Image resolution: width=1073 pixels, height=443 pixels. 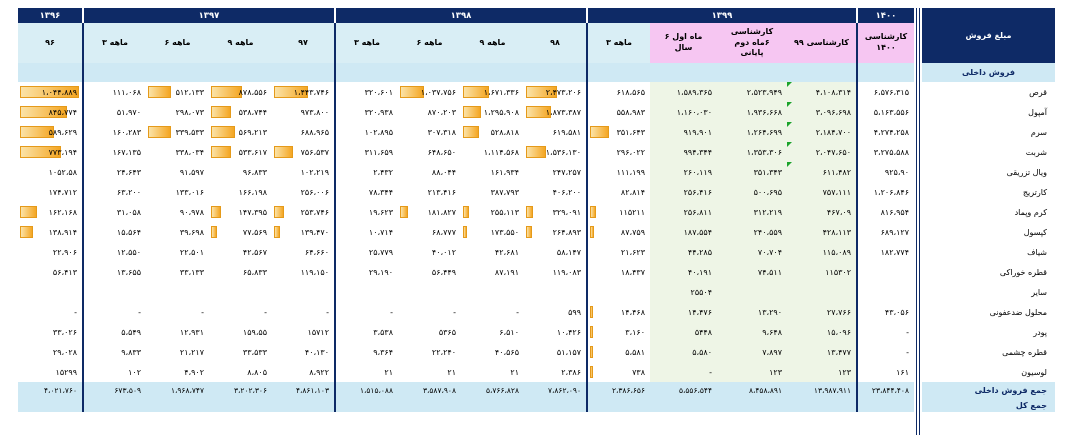 What do you see at coordinates (114, 372) in the screenshot?
I see `value-cell: ۱۰۲` at bounding box center [114, 372].